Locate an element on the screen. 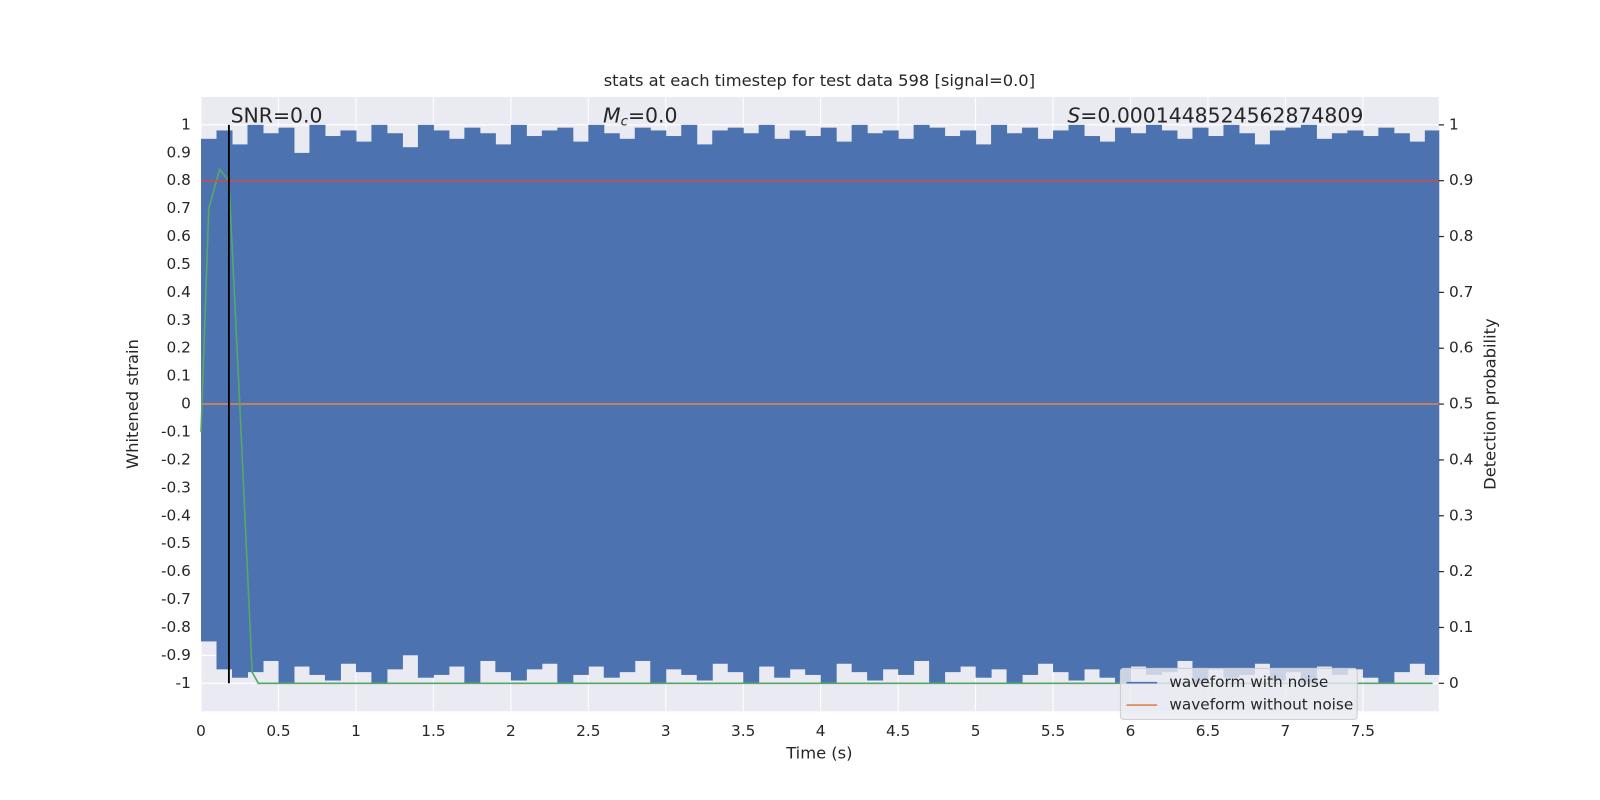 The width and height of the screenshot is (1600, 800). y-tick-label: -0.5 is located at coordinates (176, 543).